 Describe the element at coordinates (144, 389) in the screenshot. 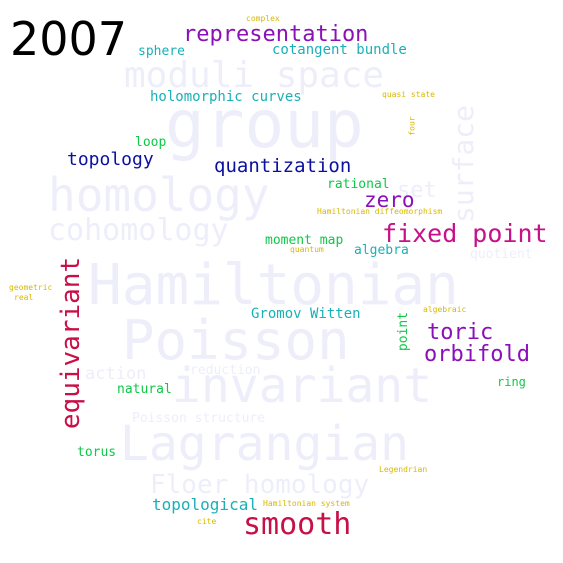

I see `word-natural: natural` at that location.